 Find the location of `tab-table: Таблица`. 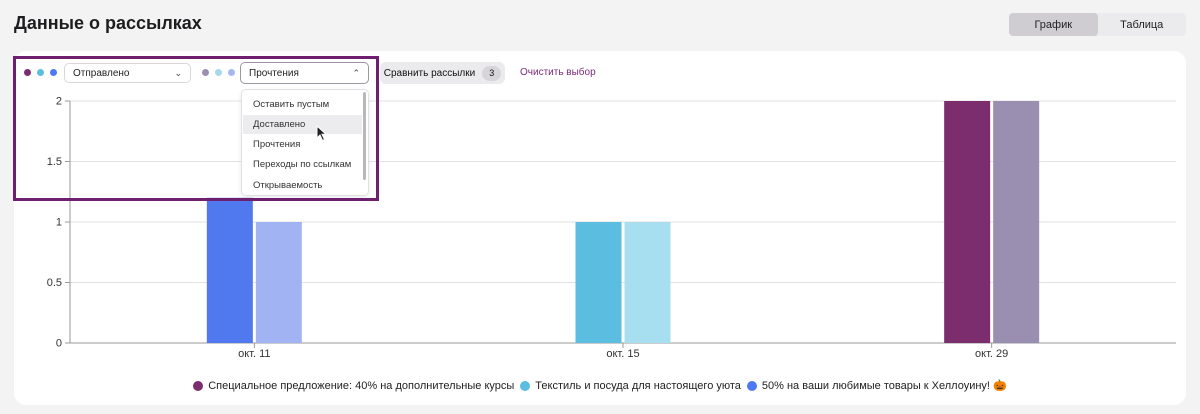

tab-table: Таблица is located at coordinates (1142, 24).